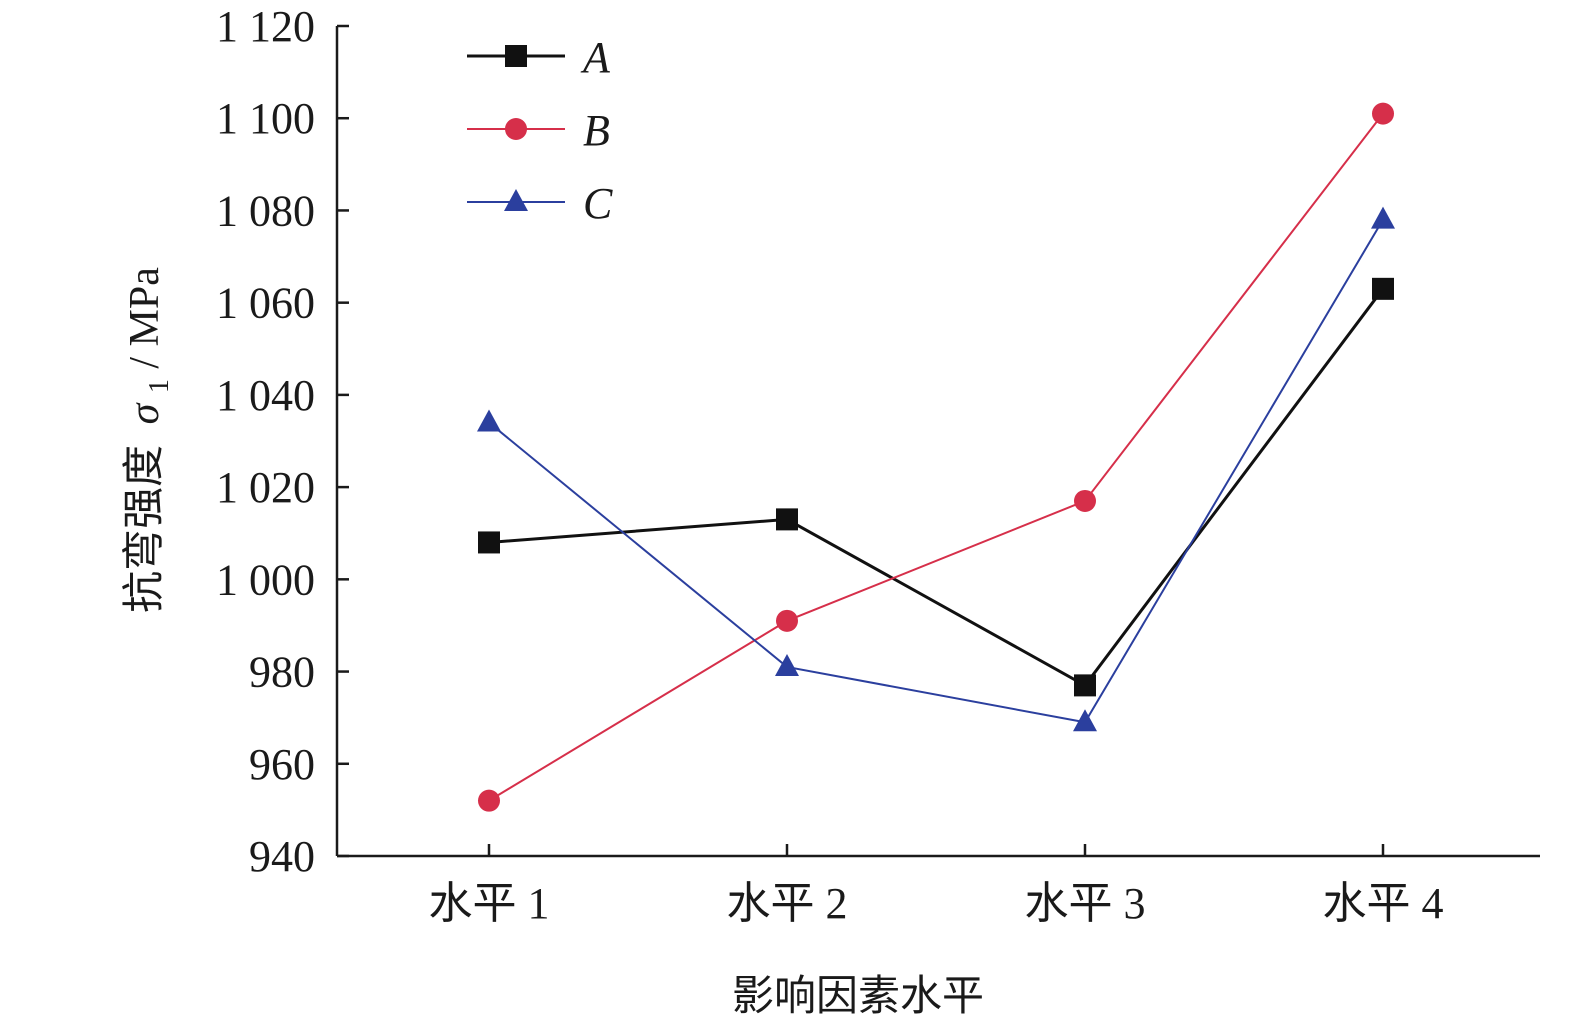 Image resolution: width=1575 pixels, height=1031 pixels. I want to click on legend-label: A, so click(595, 57).